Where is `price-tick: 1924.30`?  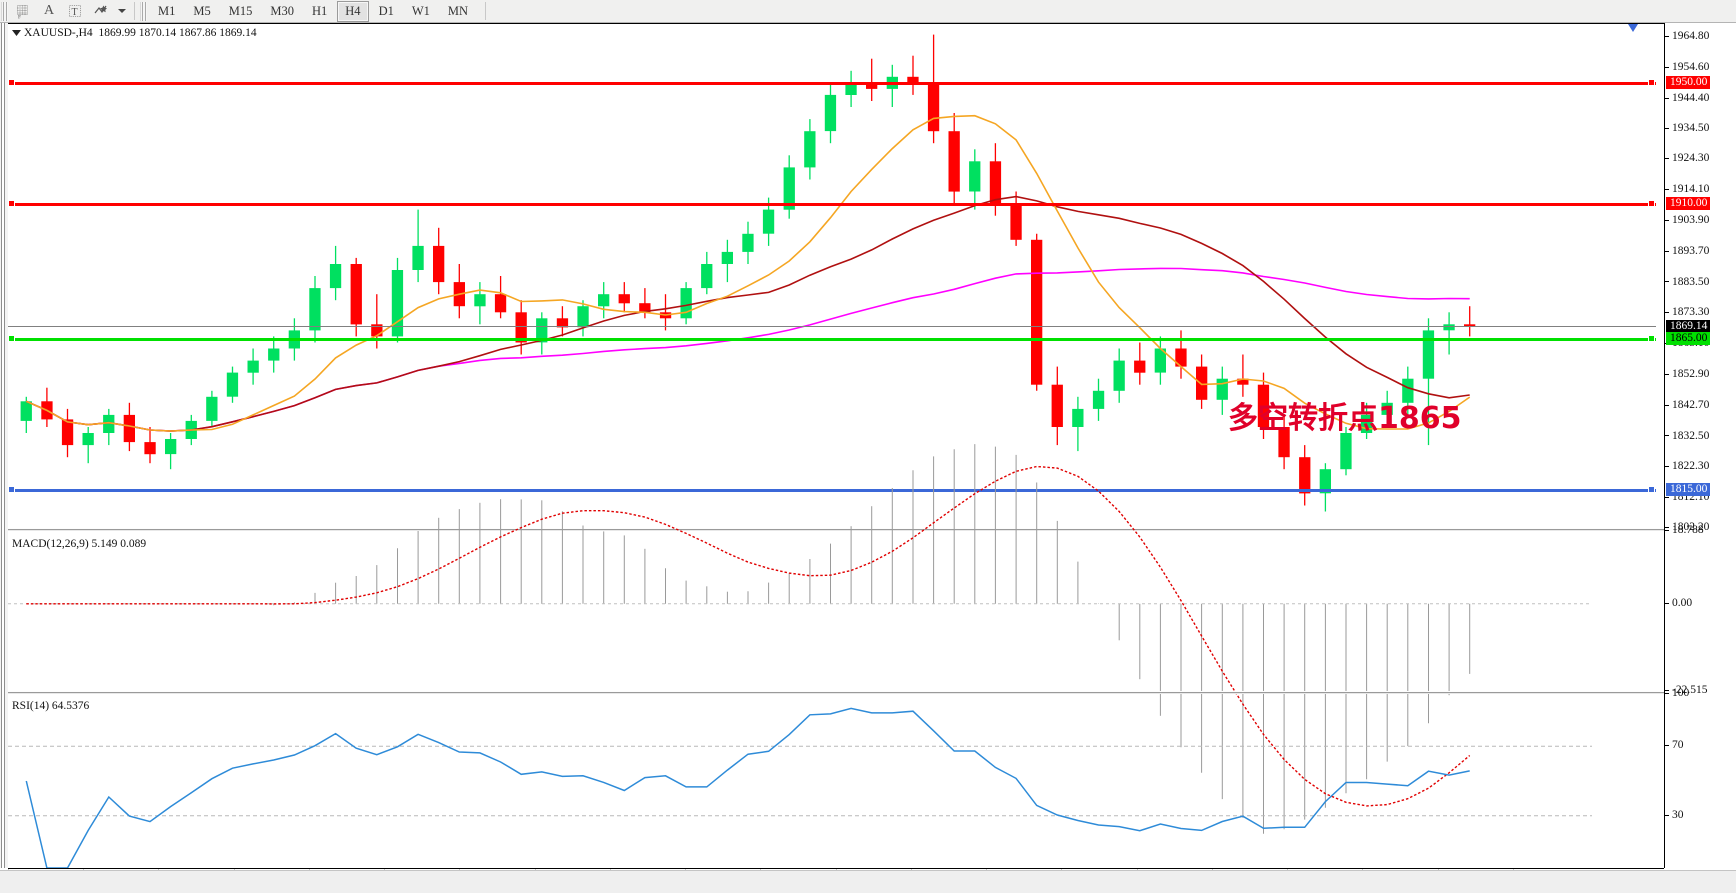
price-tick: 1924.30 is located at coordinates (1700, 158).